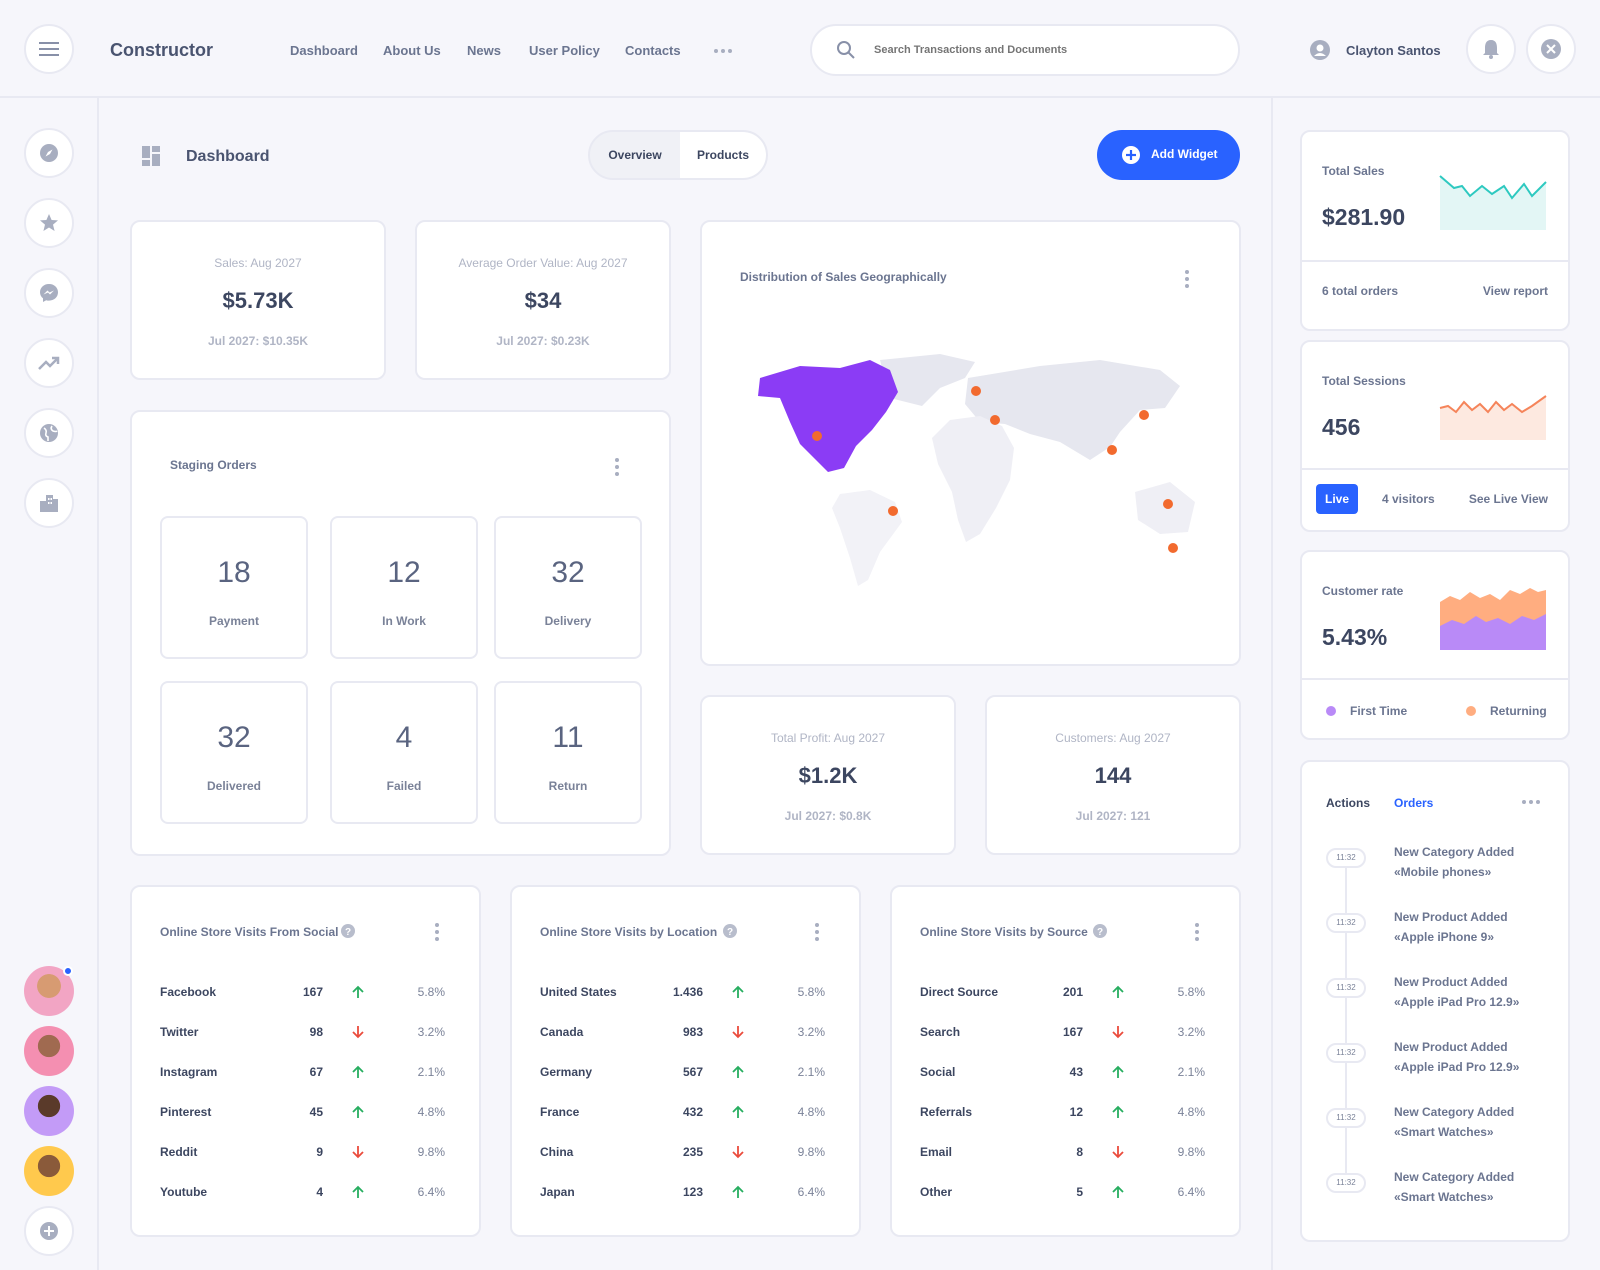 This screenshot has width=1600, height=1270. Describe the element at coordinates (682, 1035) in the screenshot. I see `table-row: Canada 983 3.2%` at that location.